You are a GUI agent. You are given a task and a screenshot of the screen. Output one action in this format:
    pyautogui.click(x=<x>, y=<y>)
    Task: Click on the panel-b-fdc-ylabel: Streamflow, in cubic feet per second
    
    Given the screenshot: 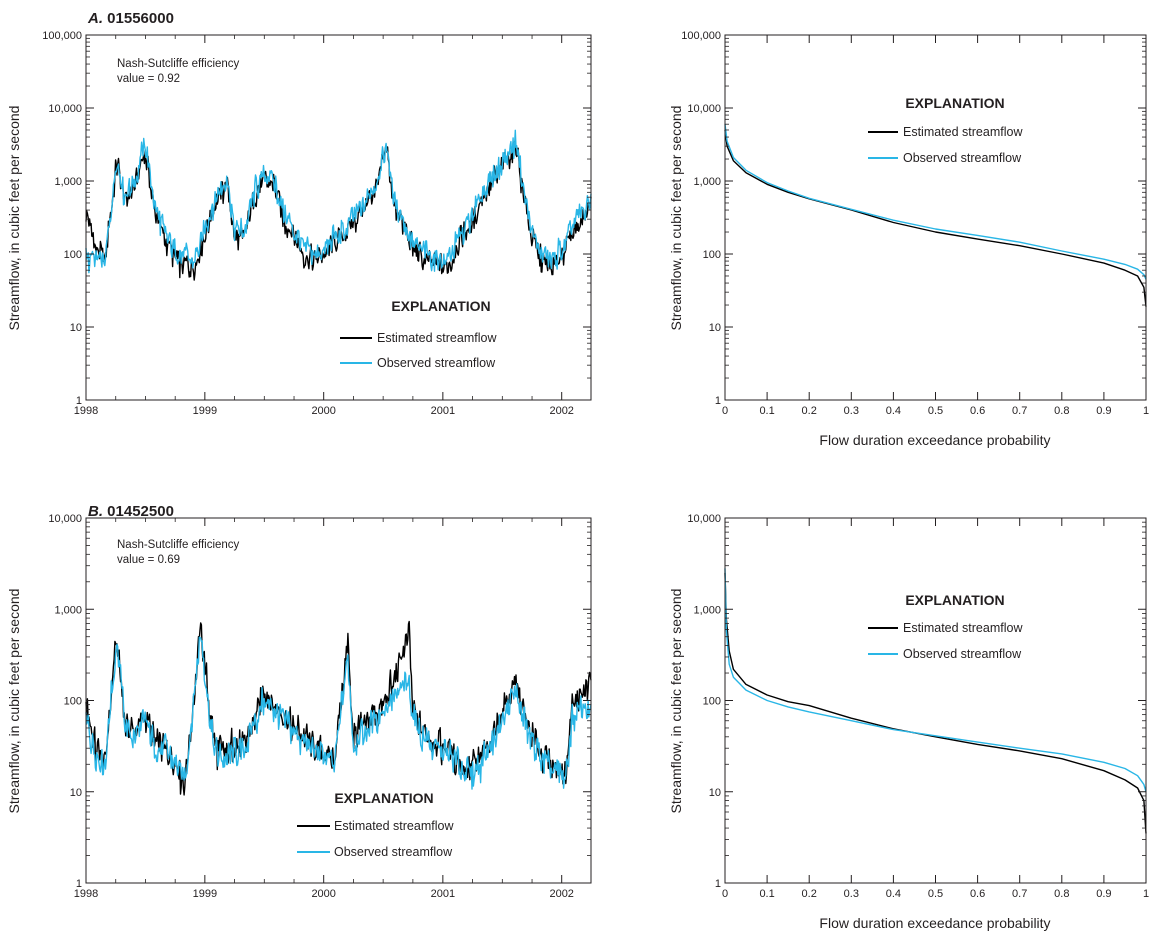 What is the action you would take?
    pyautogui.click(x=676, y=701)
    